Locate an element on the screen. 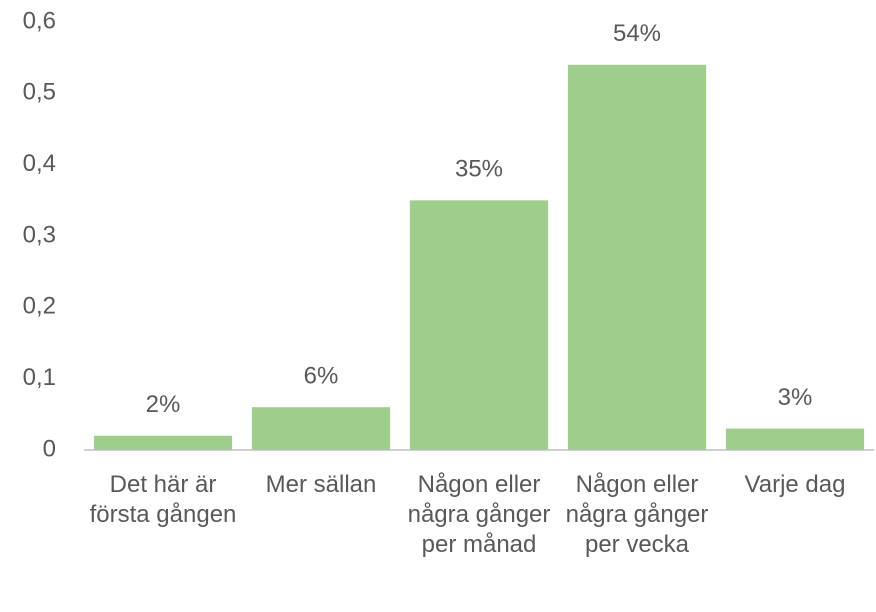 The width and height of the screenshot is (876, 612). x-tick-label: Varje dag is located at coordinates (795, 484).